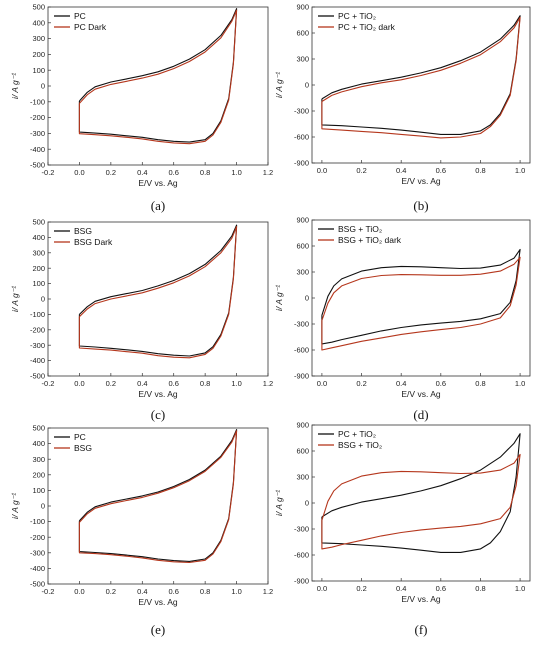 The image size is (550, 649). What do you see at coordinates (367, 27) in the screenshot?
I see `legend-label-2: PC + TiO₂ dark` at bounding box center [367, 27].